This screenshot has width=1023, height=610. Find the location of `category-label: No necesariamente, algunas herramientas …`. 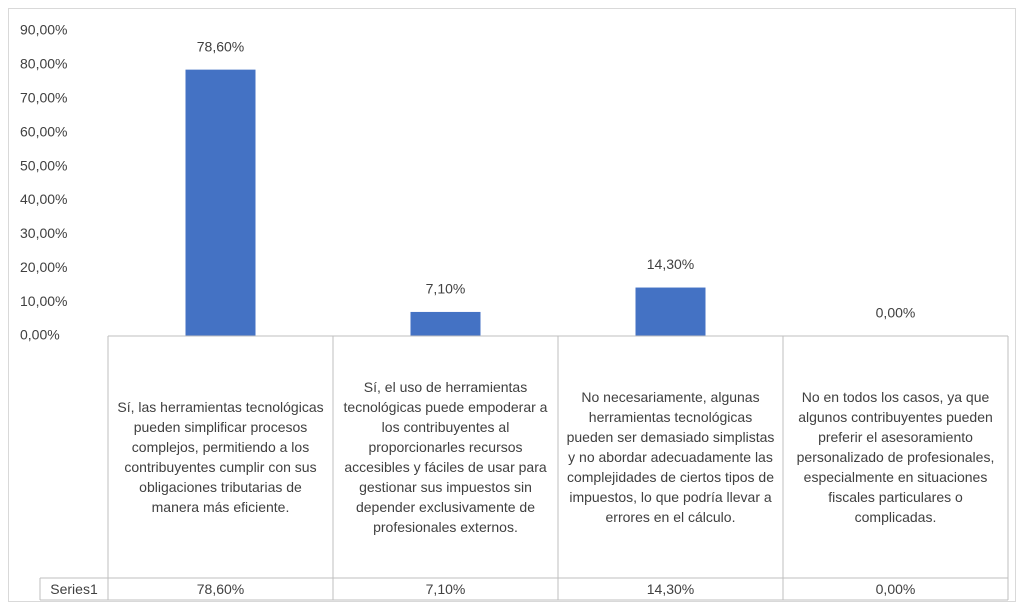

category-label: No necesariamente, algunas herramientas … is located at coordinates (670, 457).